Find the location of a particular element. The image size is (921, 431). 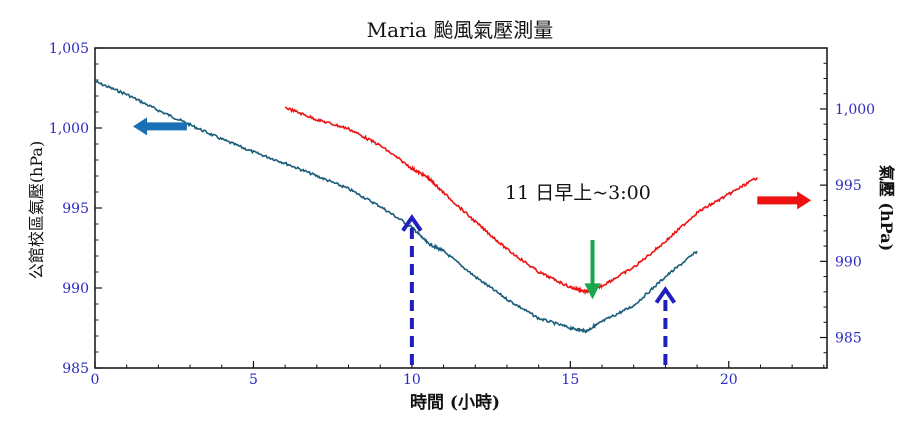

dashed-arrow-10h-head is located at coordinates (412, 223).